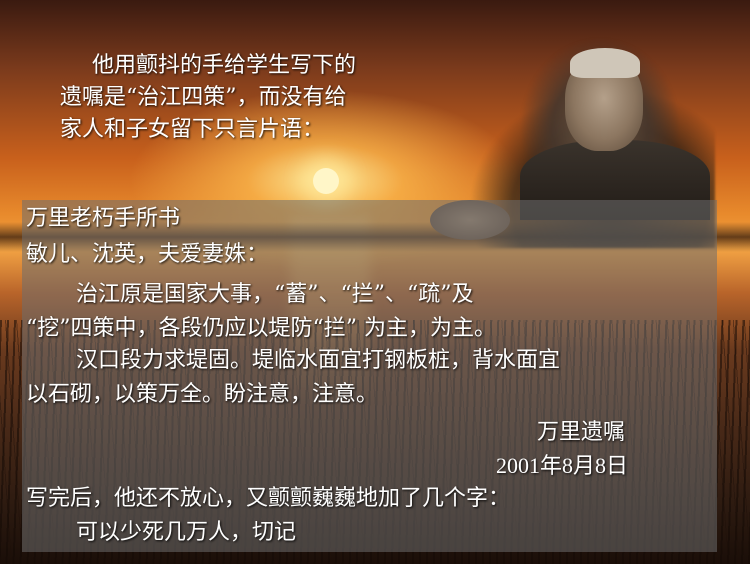 The width and height of the screenshot is (750, 564). I want to click on intro-text: 他用颤抖的手给学生写下的 遗嘱是“治江四策”，而没有给 家人和子女留下只言片语：, so click(208, 98).